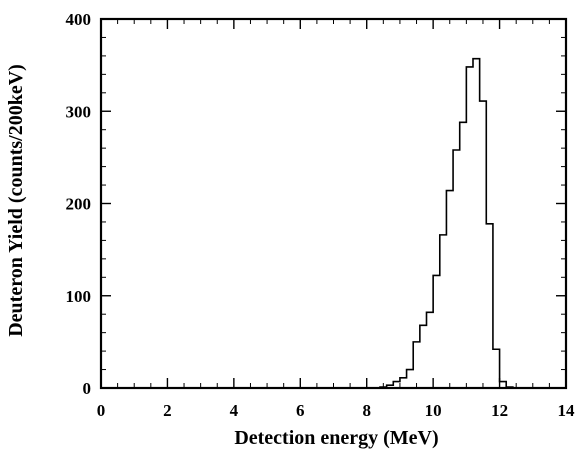  What do you see at coordinates (499, 410) in the screenshot?
I see `x-tick-label: 12` at bounding box center [499, 410].